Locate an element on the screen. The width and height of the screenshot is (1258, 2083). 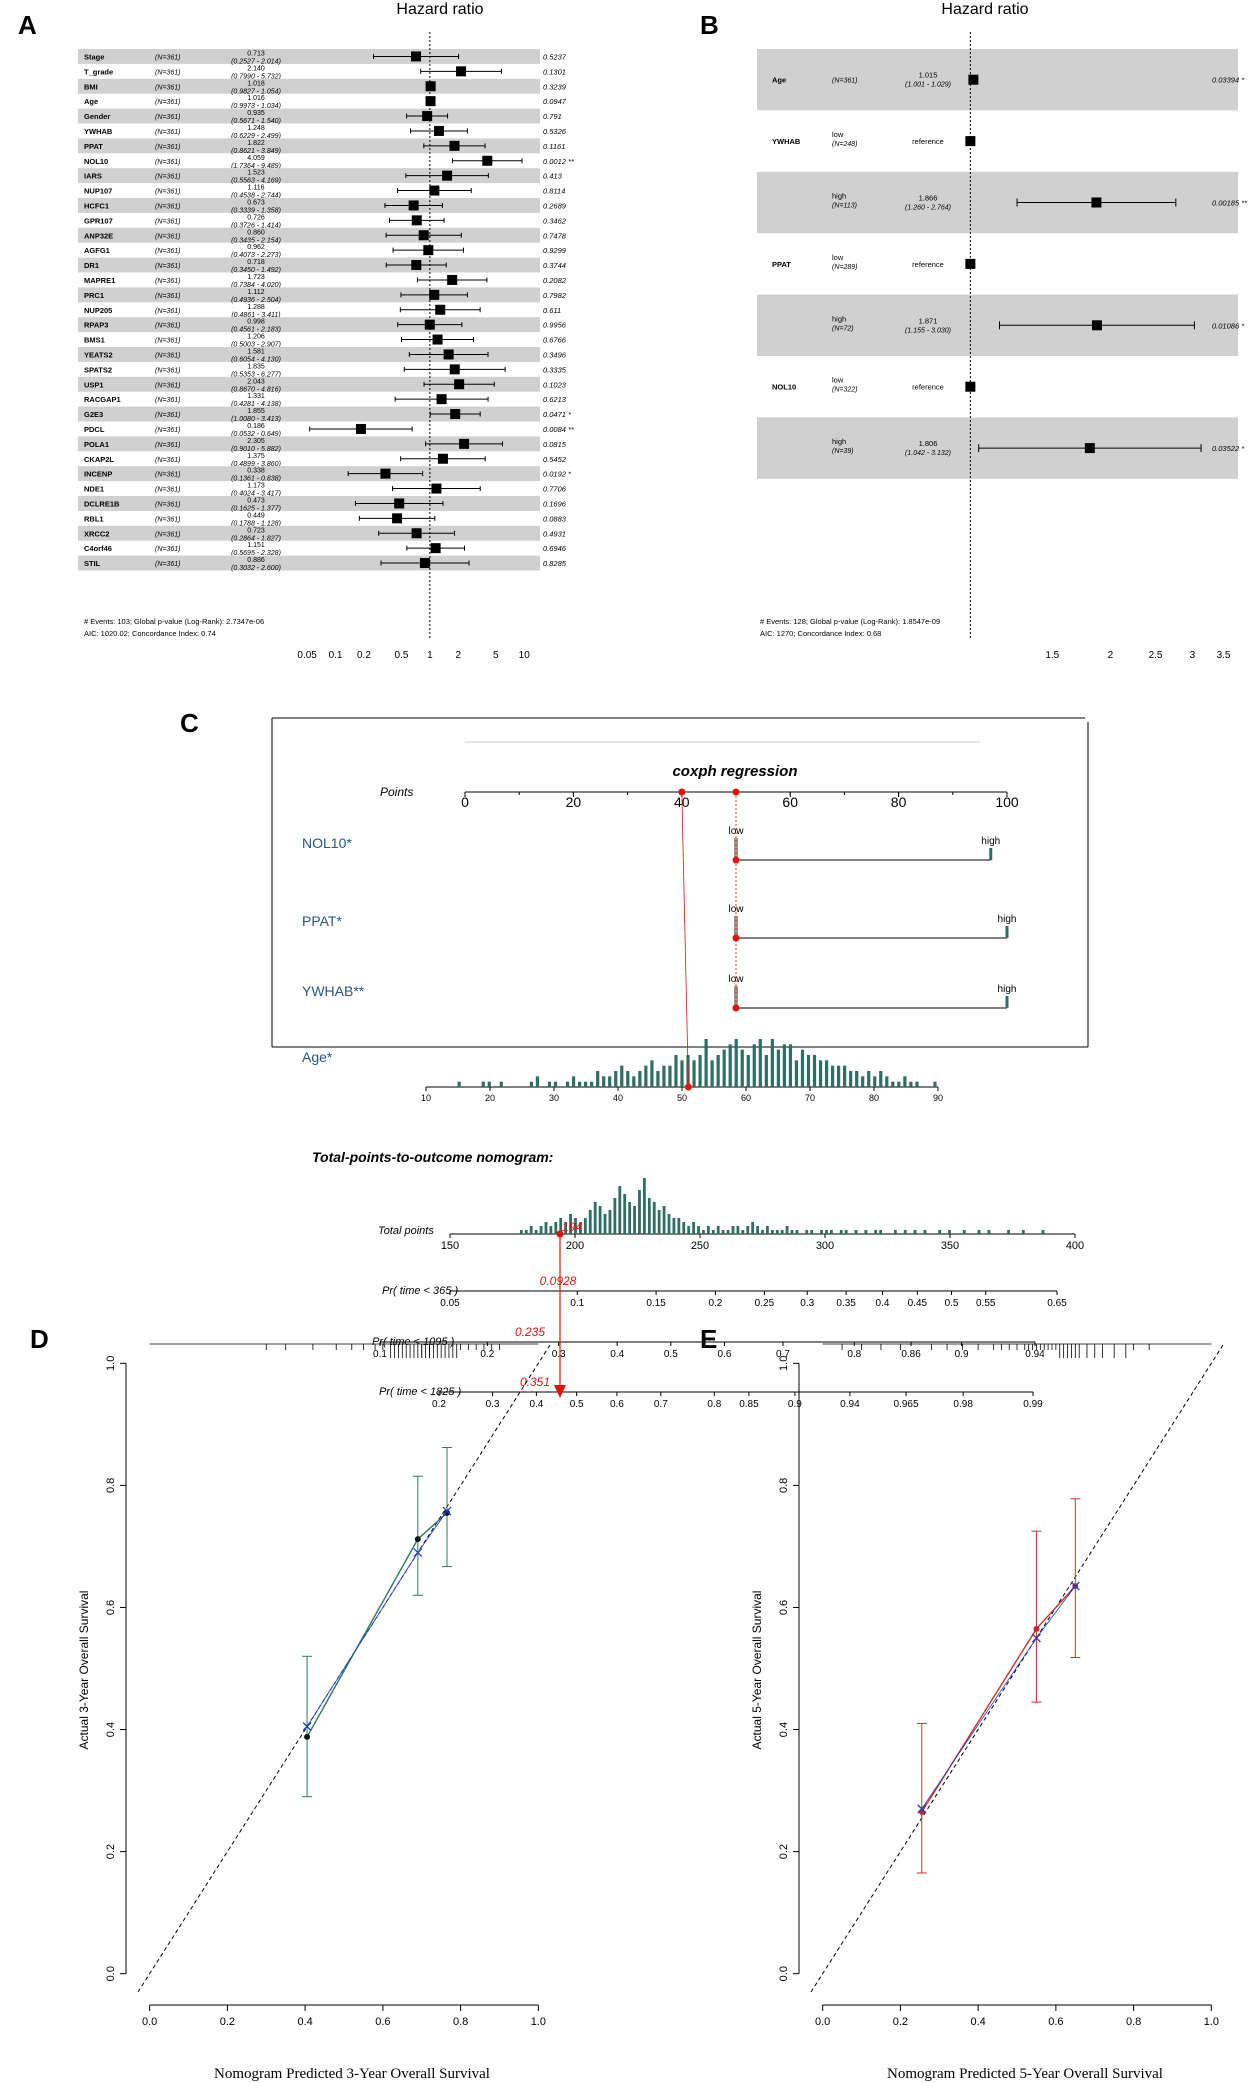
nomo-var-low-label: low is located at coordinates (736, 979).